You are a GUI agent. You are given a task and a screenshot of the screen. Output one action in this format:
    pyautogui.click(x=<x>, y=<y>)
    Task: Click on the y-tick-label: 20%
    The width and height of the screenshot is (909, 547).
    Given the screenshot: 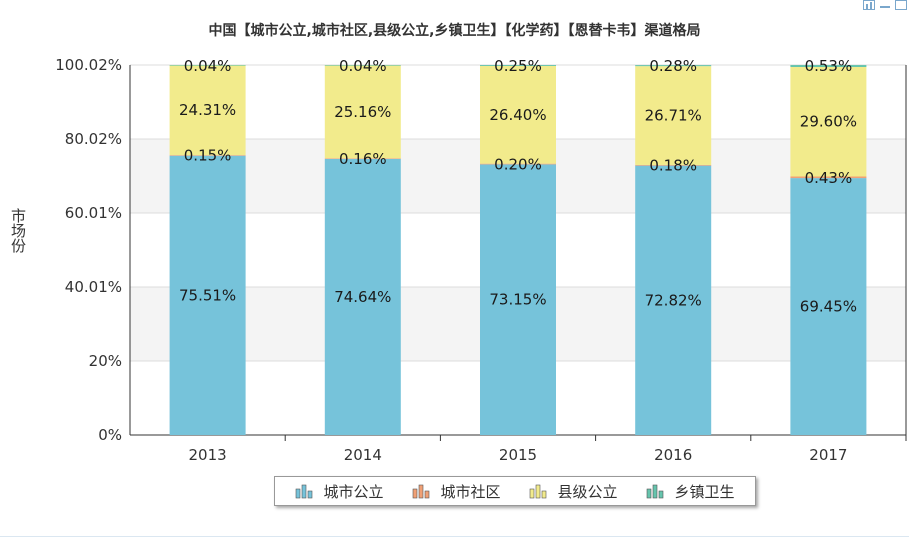 What is the action you would take?
    pyautogui.click(x=105, y=361)
    